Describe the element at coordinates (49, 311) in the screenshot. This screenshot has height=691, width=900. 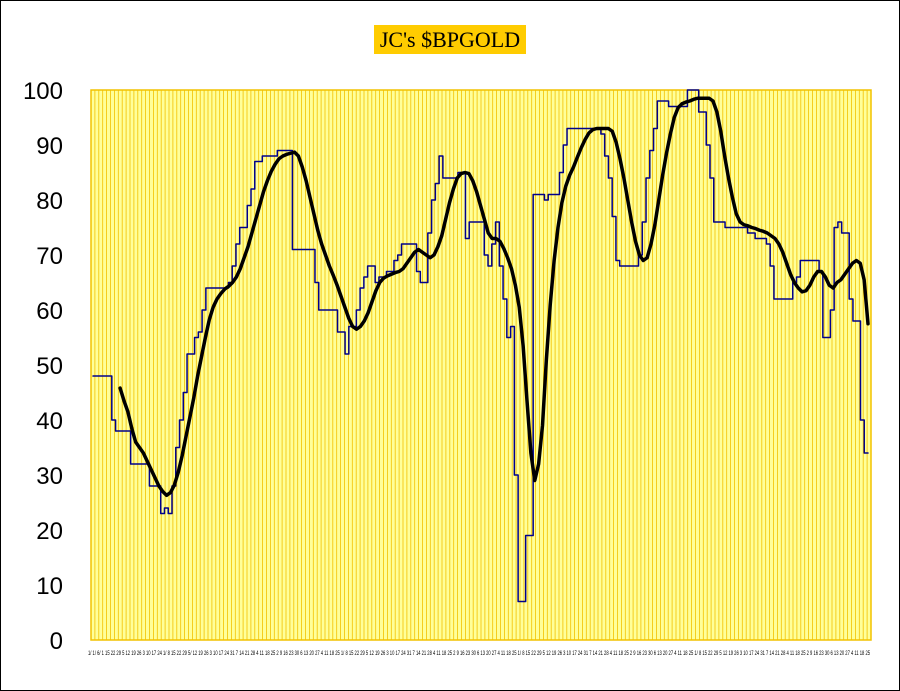
I see `y-tick-label: 60` at that location.